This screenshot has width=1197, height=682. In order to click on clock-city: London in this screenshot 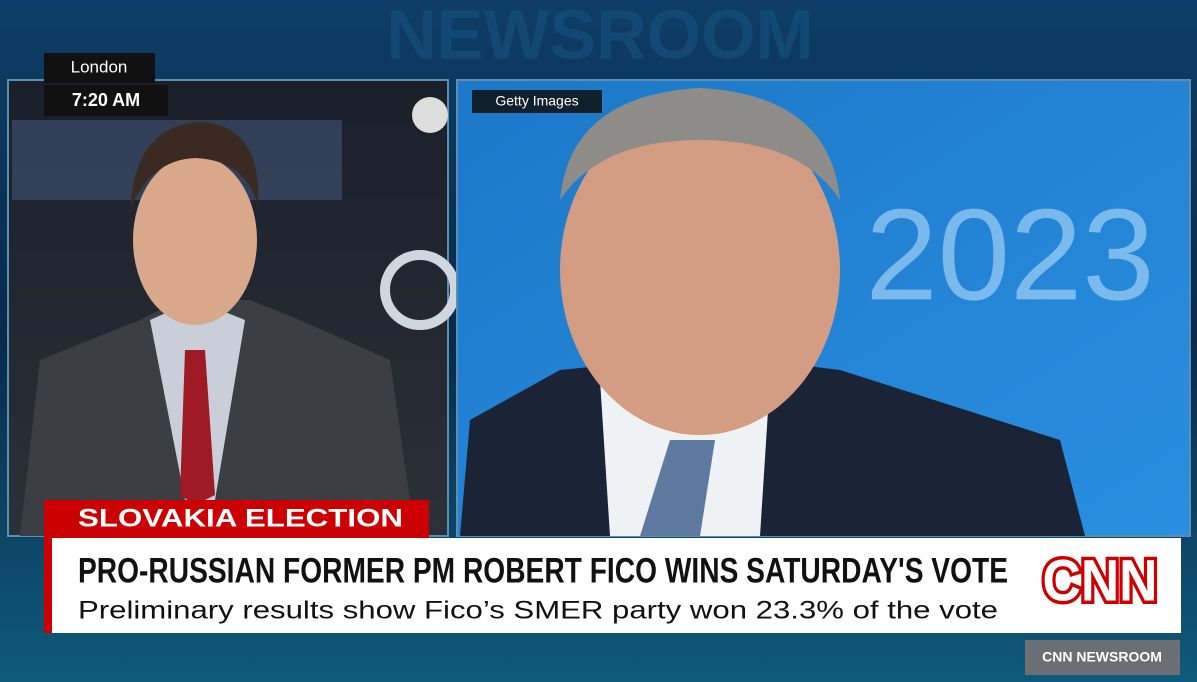, I will do `click(99, 66)`.